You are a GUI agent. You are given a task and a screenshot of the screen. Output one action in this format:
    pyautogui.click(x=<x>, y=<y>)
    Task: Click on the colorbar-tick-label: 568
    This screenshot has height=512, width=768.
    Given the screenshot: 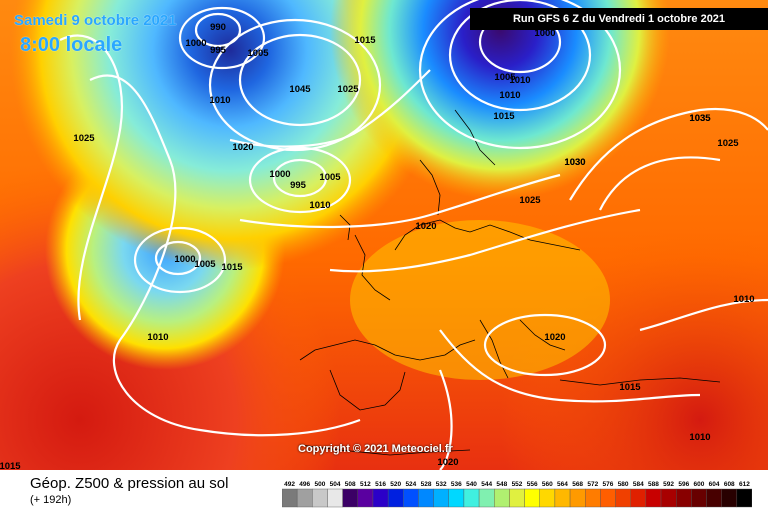 What is the action you would take?
    pyautogui.click(x=577, y=484)
    